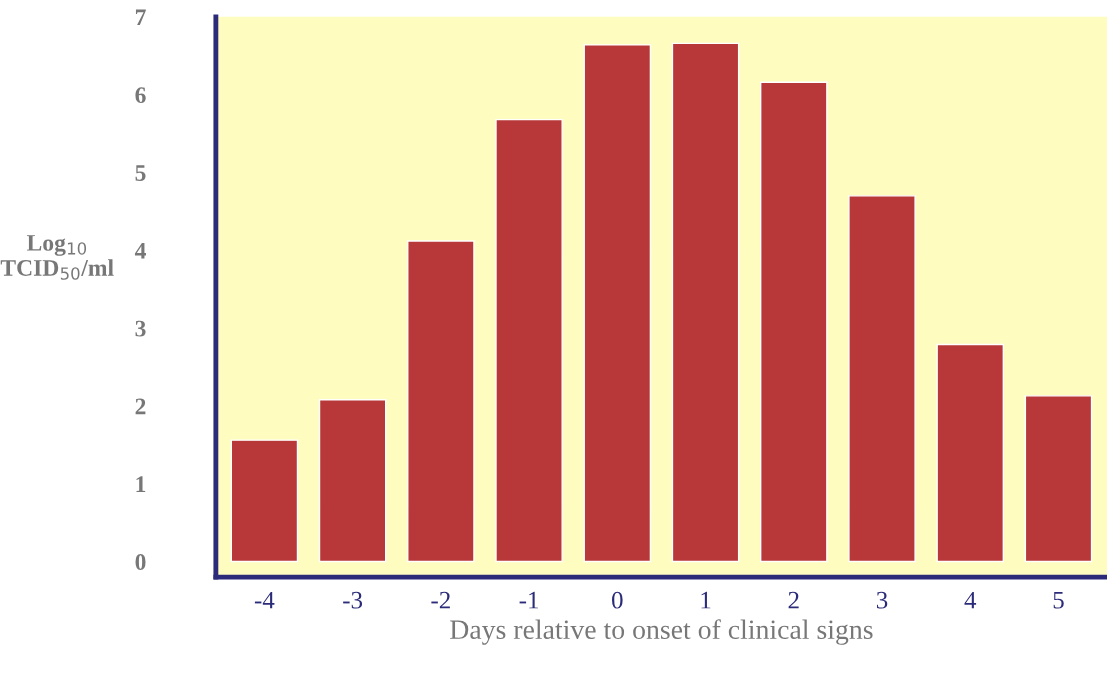  I want to click on y-axis-title: Log$_{10}$ TCID$_{50}$/ml, so click(57, 257).